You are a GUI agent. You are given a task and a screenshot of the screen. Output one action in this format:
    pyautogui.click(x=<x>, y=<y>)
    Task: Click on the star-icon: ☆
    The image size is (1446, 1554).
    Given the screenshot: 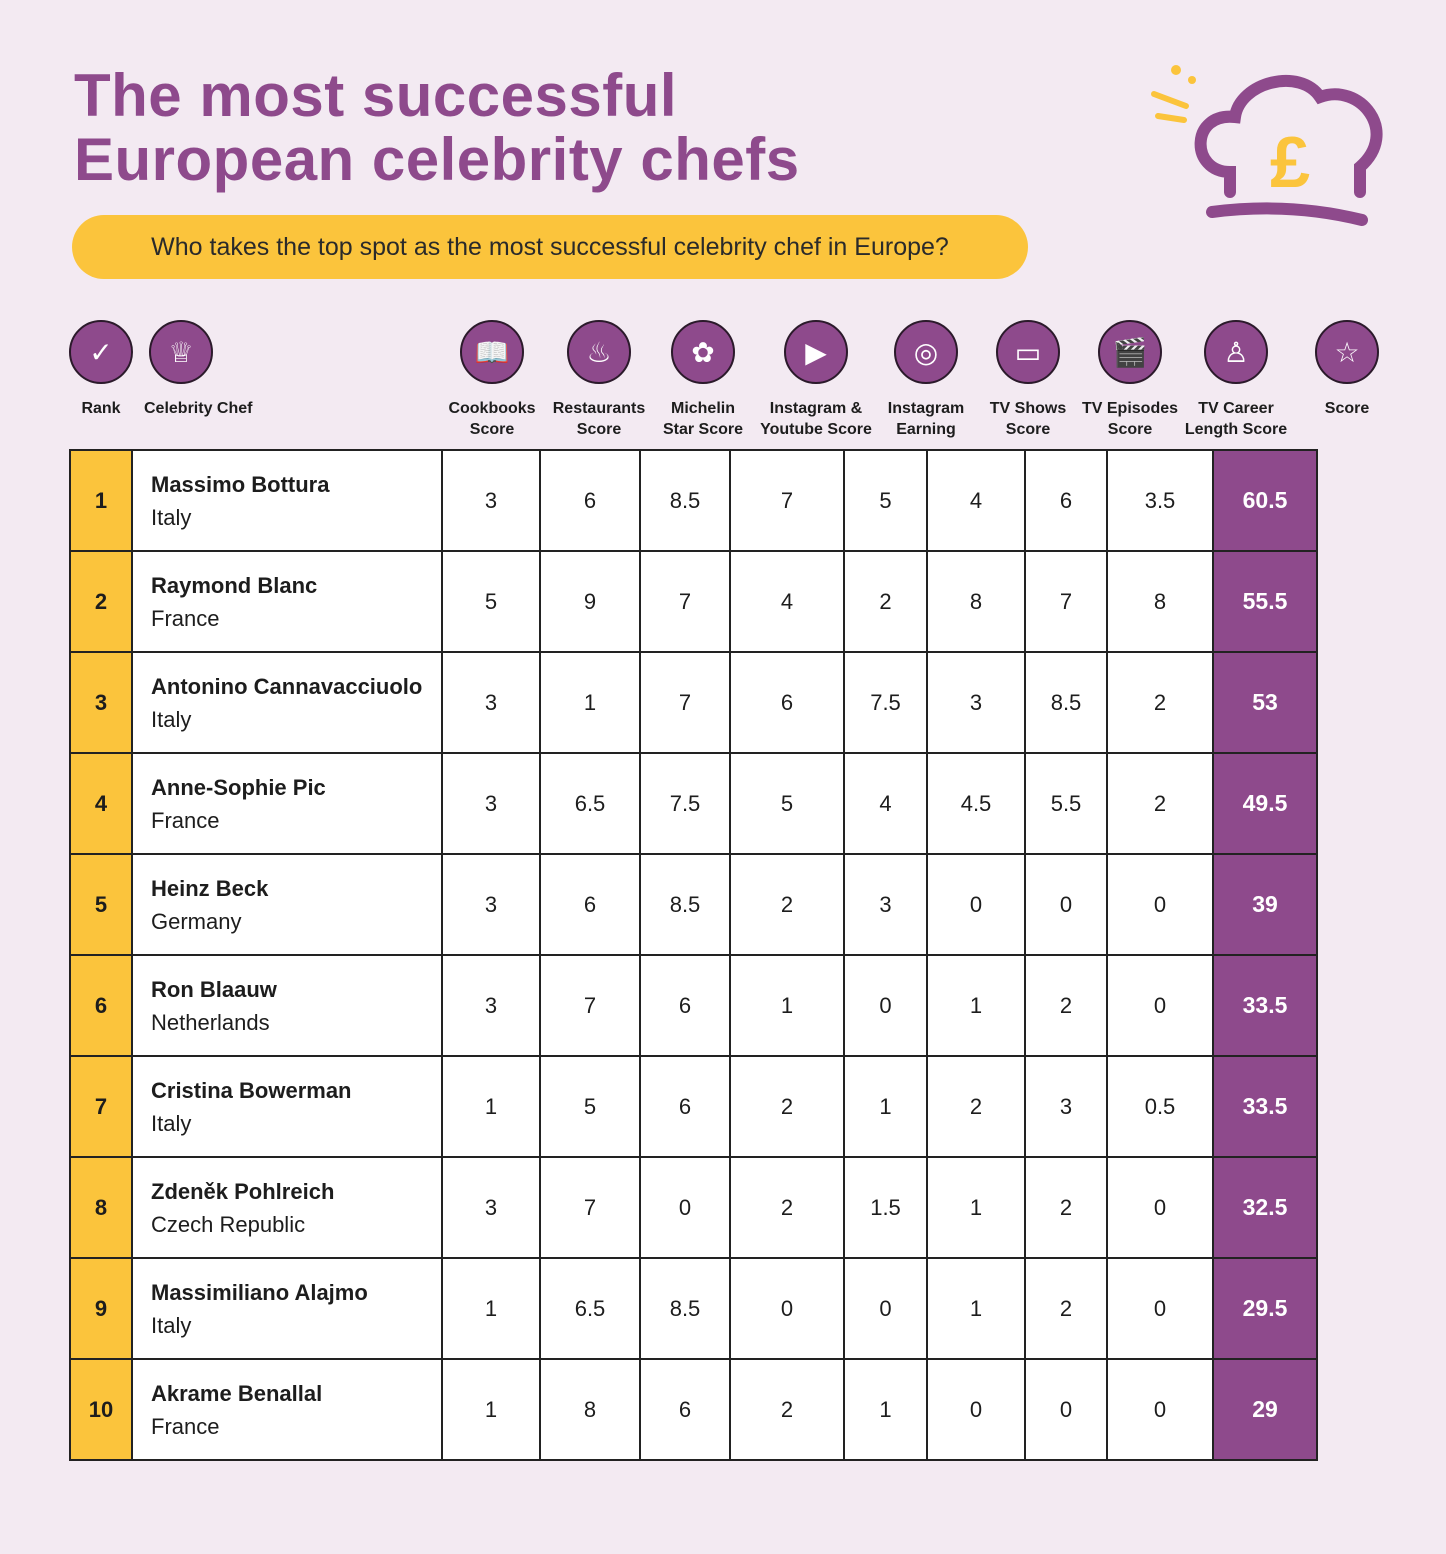 What is the action you would take?
    pyautogui.click(x=1347, y=352)
    